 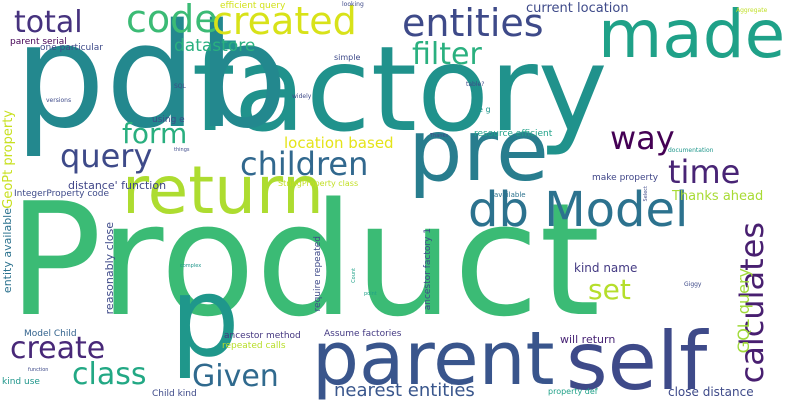 What do you see at coordinates (21, 382) in the screenshot?
I see `word: kind use` at bounding box center [21, 382].